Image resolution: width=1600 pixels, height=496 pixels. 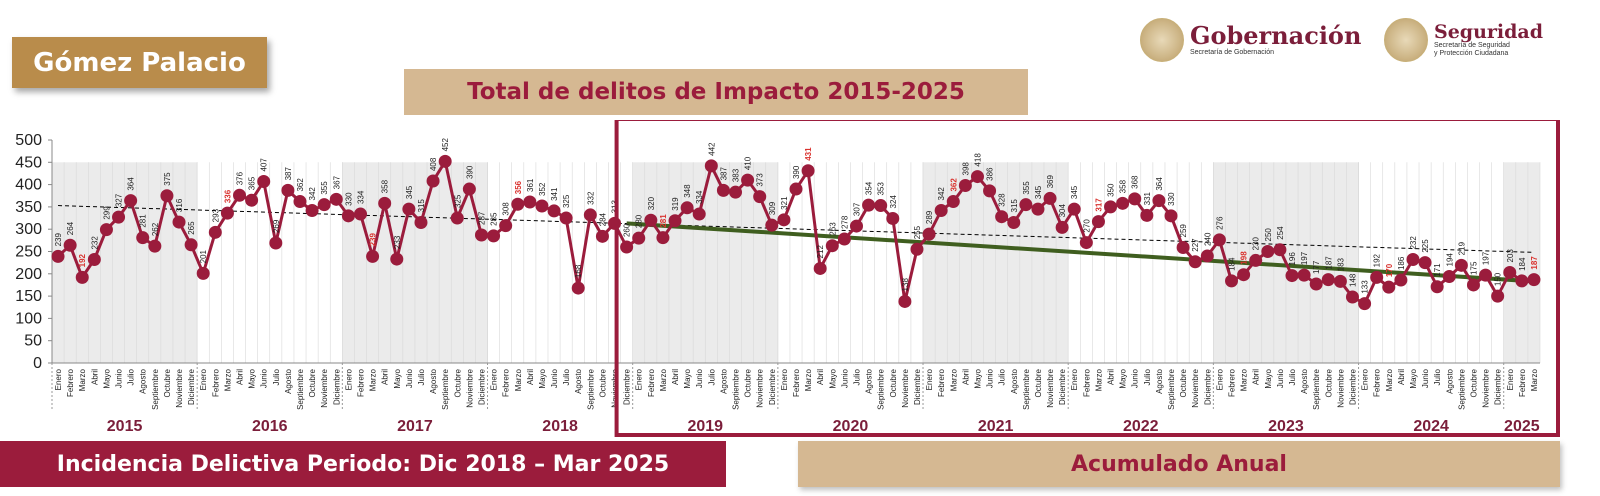 What do you see at coordinates (1401, 263) in the screenshot?
I see `data-label: 186` at bounding box center [1401, 263].